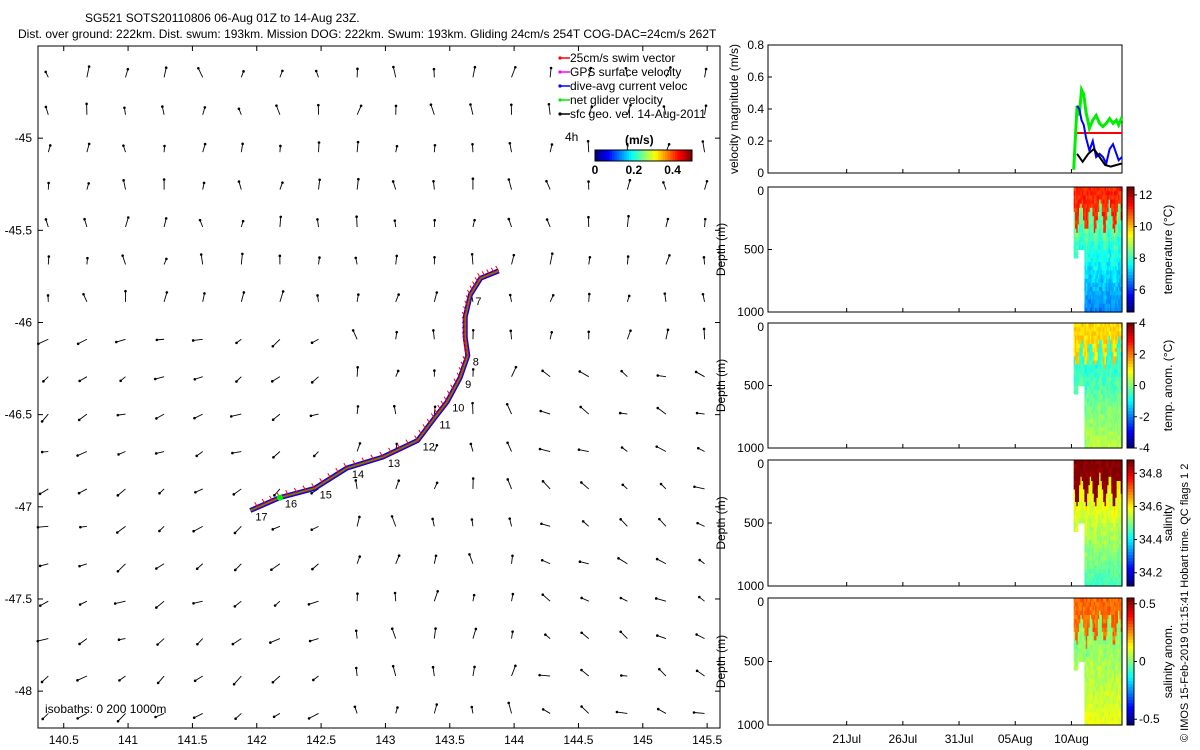  I want to click on temperature-colorbar-cell, so click(1130, 304).